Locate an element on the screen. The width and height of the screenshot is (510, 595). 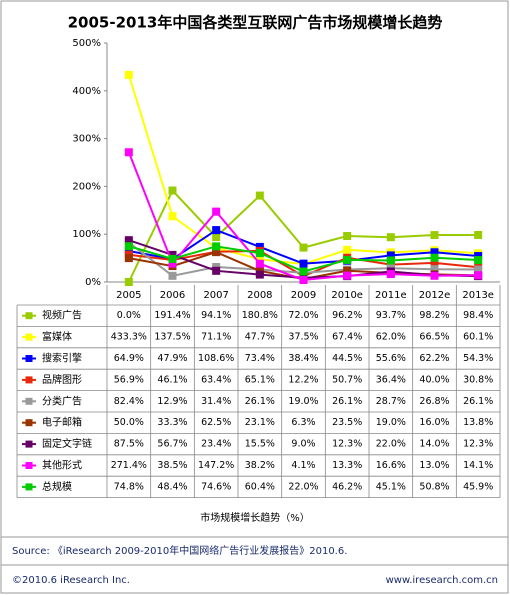
table-cell: 54.3% is located at coordinates (478, 358).